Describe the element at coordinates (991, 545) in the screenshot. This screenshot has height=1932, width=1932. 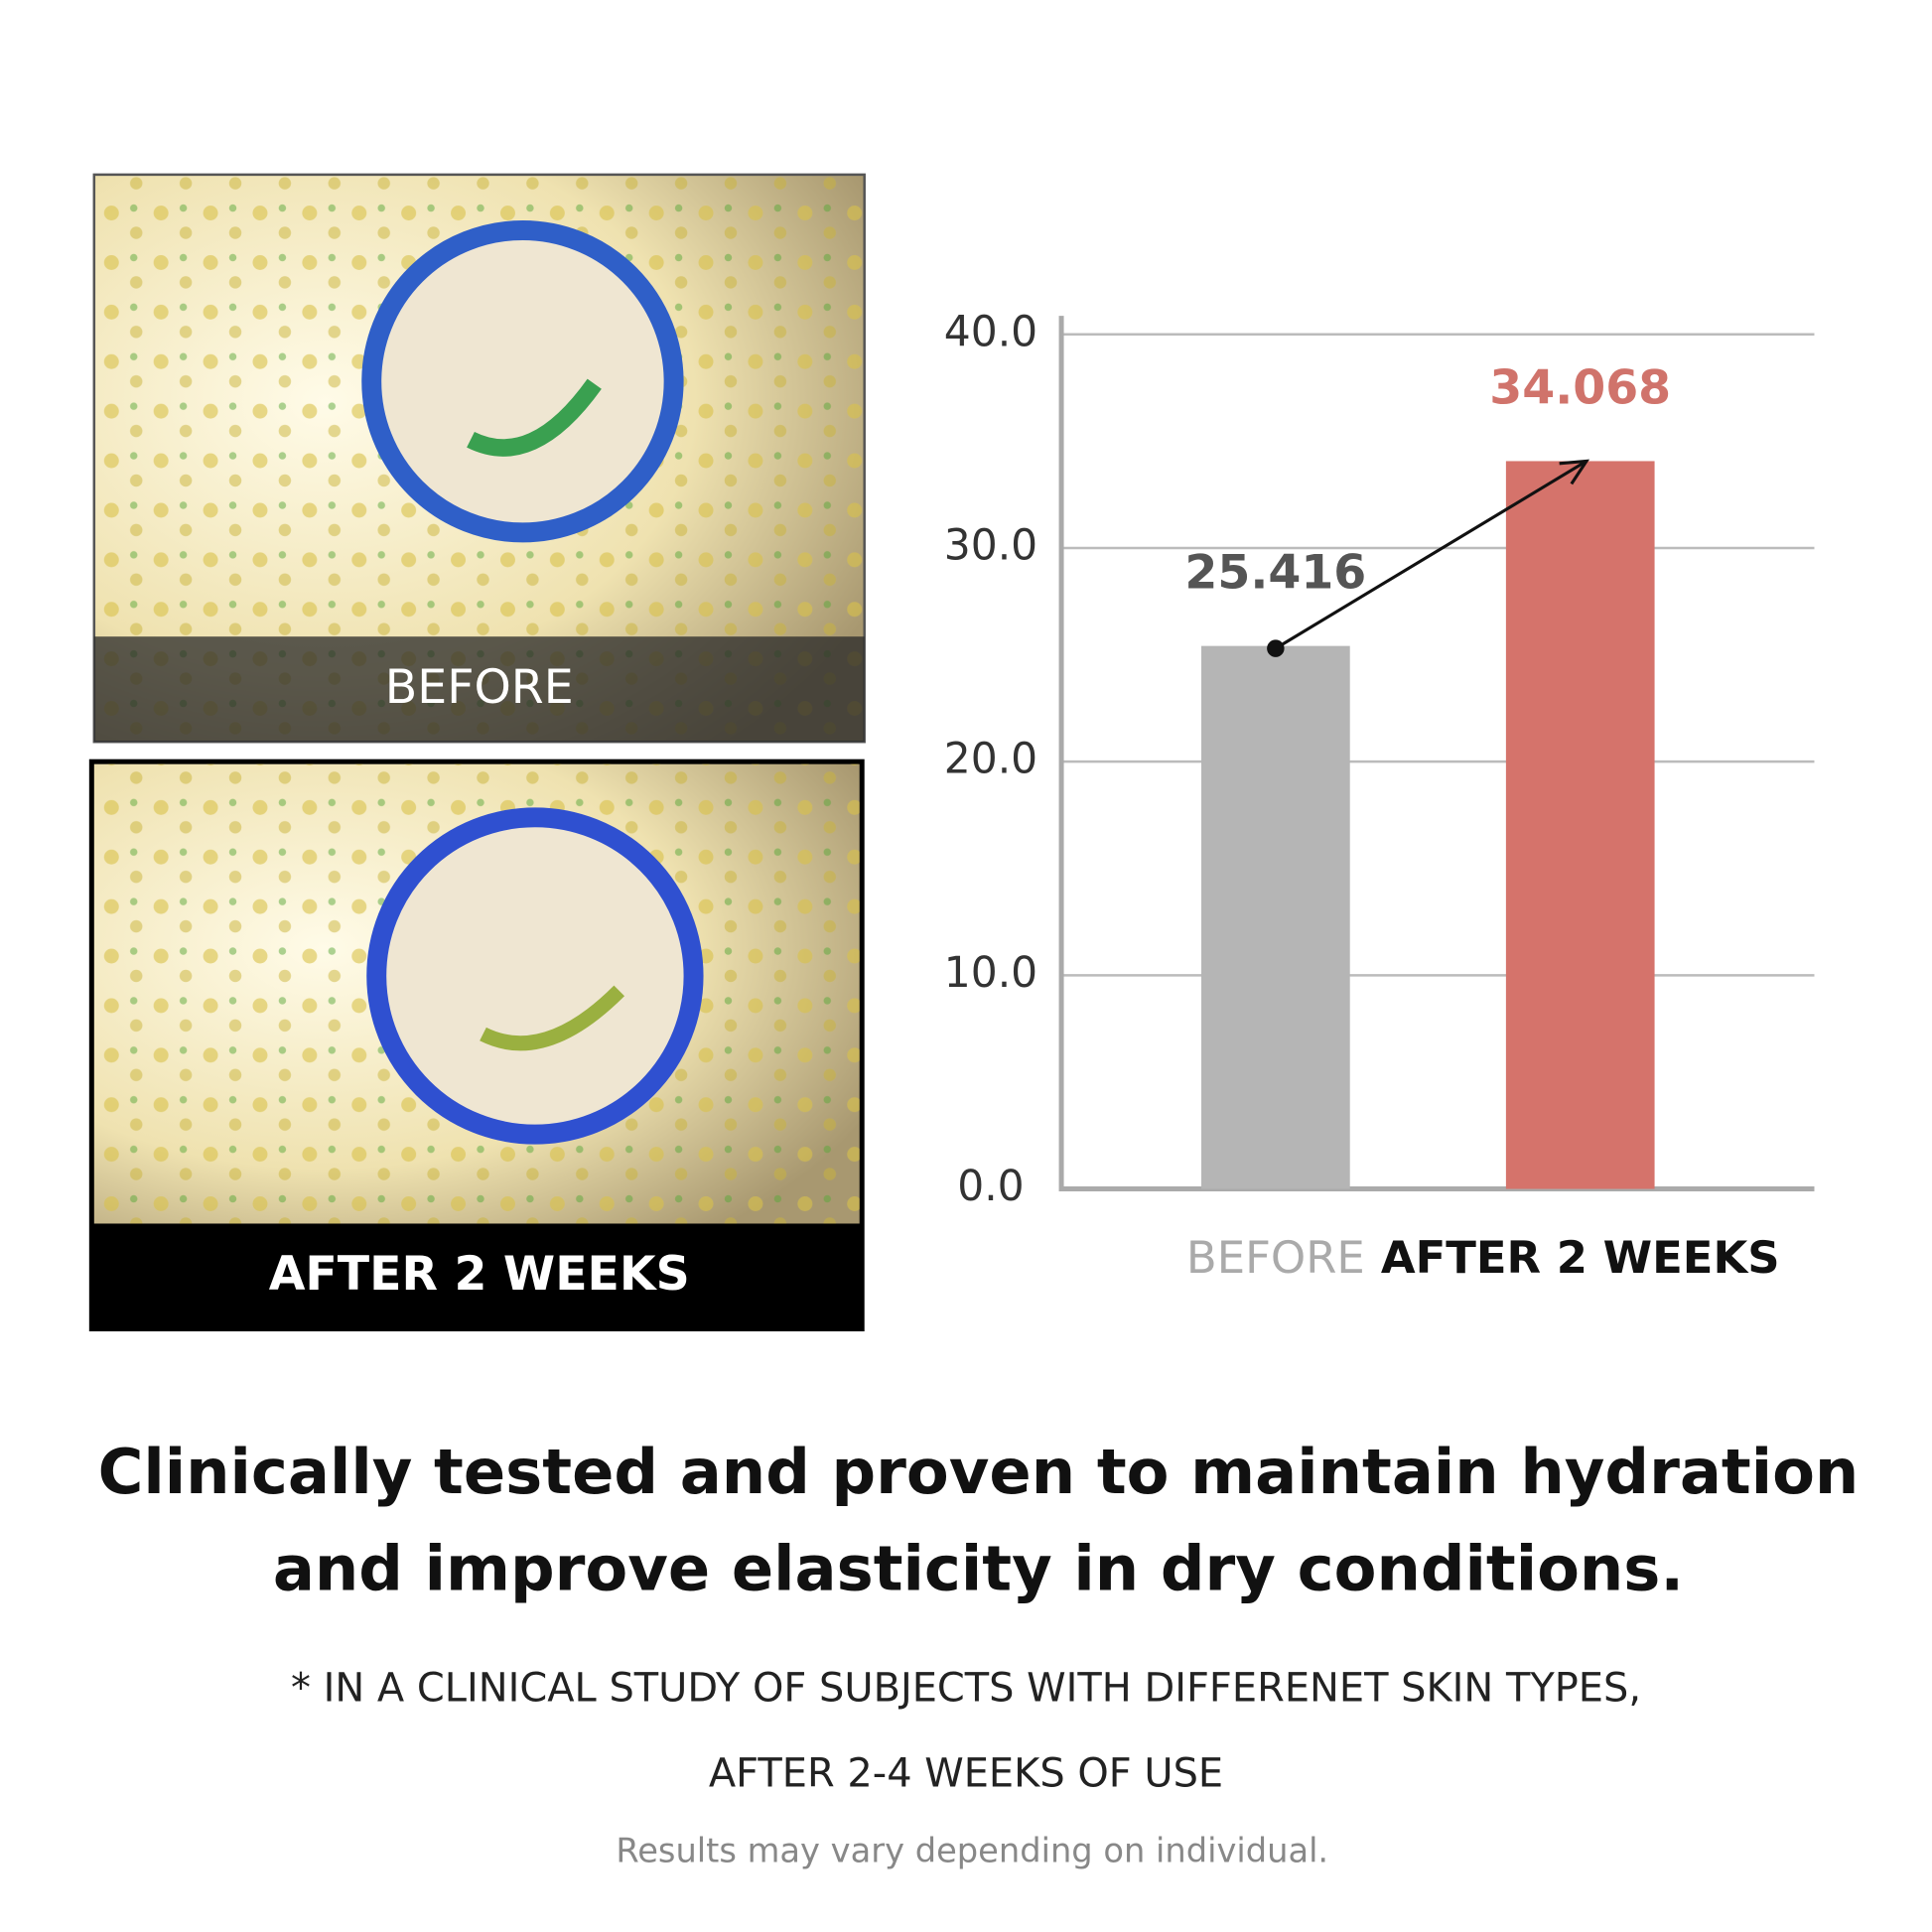
I see `y-tick-label: 30.0` at that location.